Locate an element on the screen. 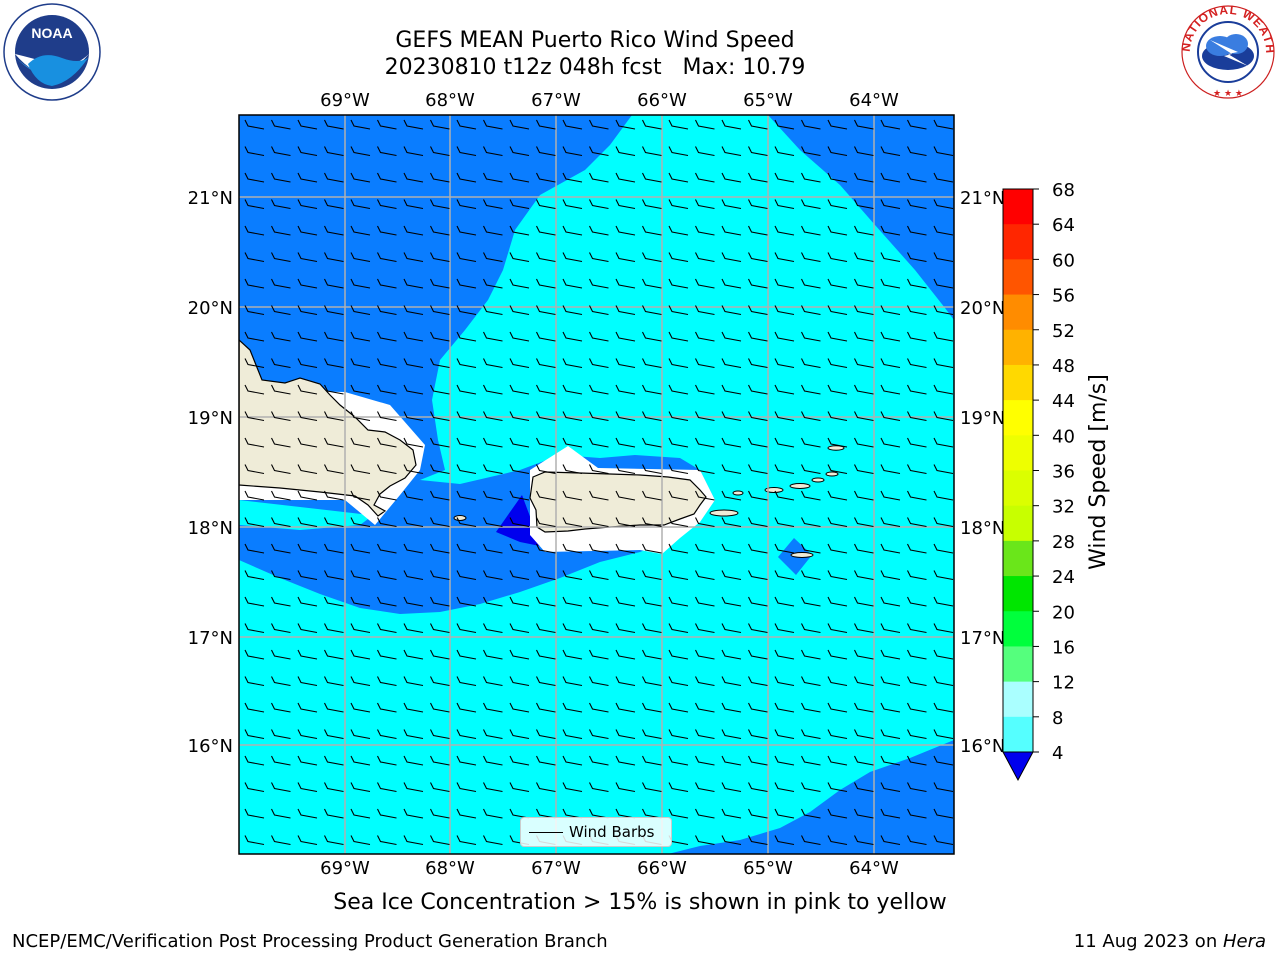 The width and height of the screenshot is (1280, 960). colorbar-tick-label: 32 is located at coordinates (1063, 507).